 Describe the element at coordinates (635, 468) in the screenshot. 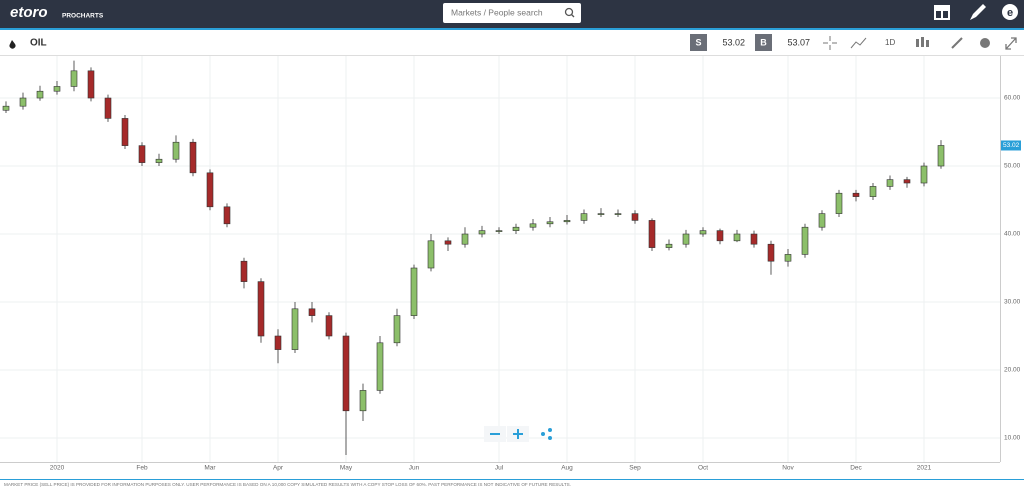

I see `x-tick-label: Sep` at that location.